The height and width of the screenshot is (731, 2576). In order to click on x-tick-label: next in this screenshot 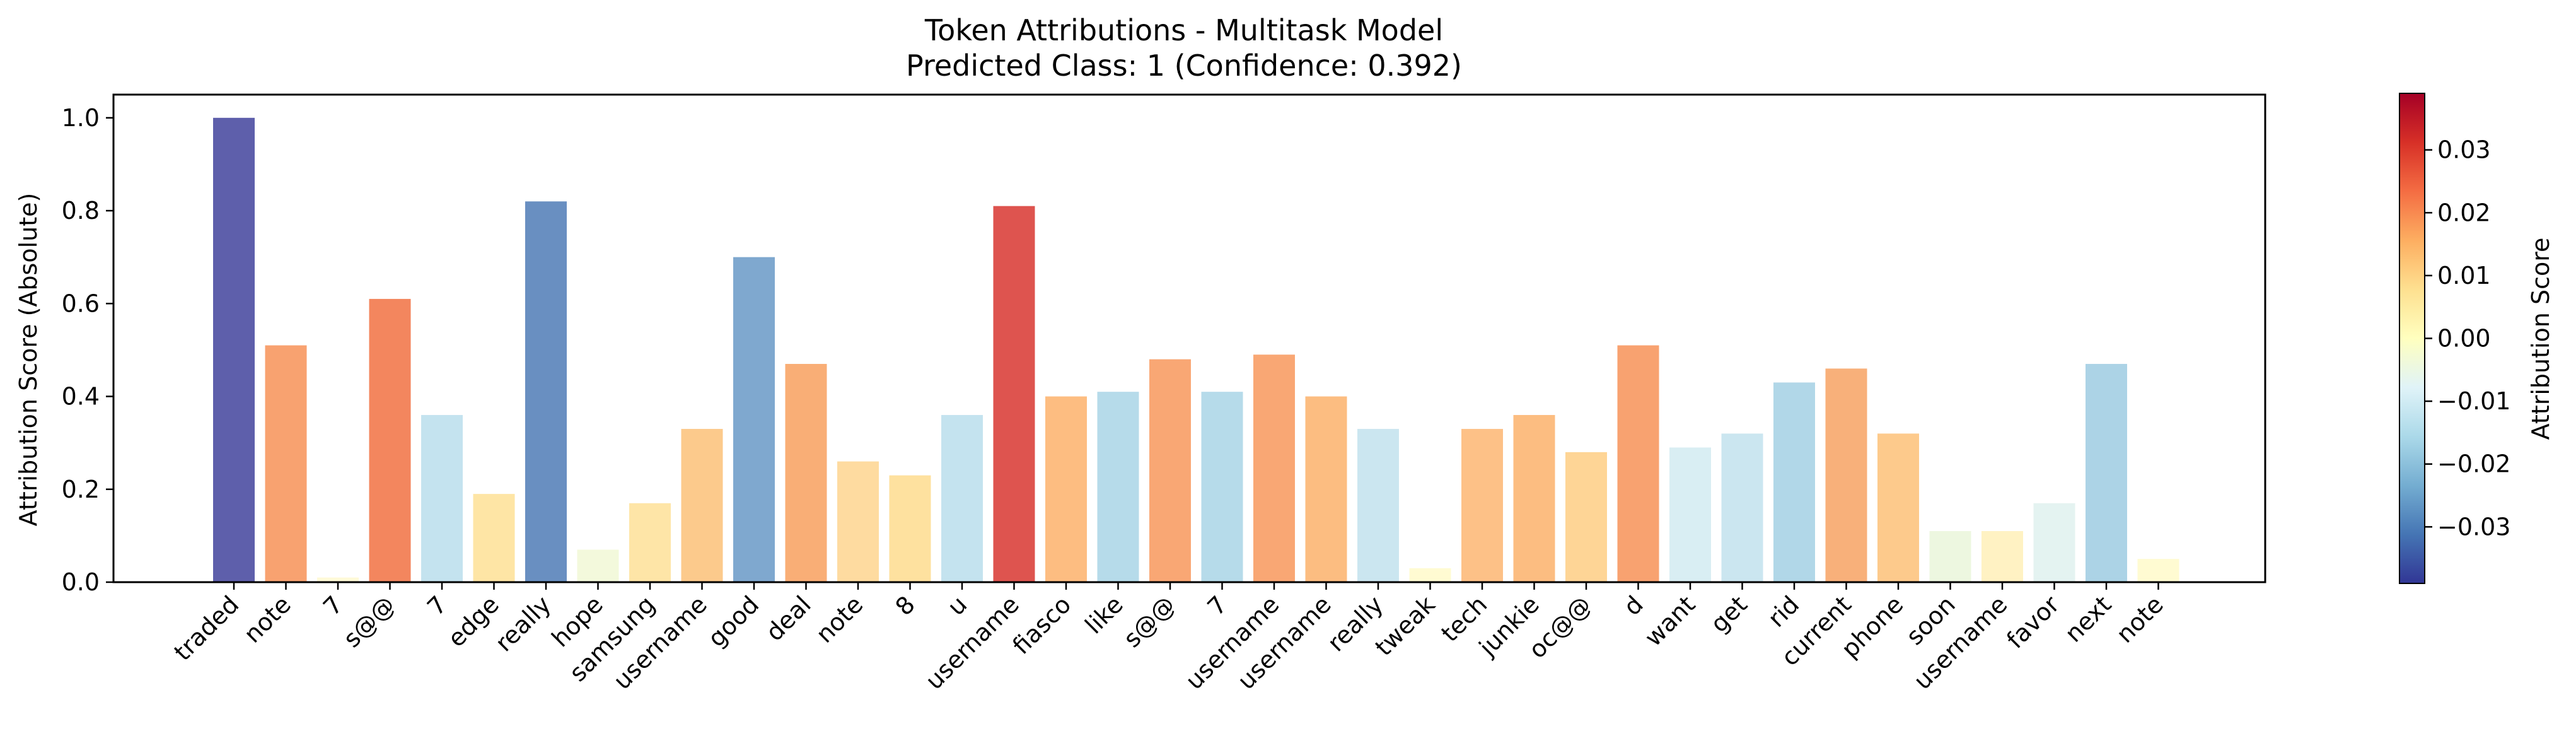, I will do `click(2089, 619)`.